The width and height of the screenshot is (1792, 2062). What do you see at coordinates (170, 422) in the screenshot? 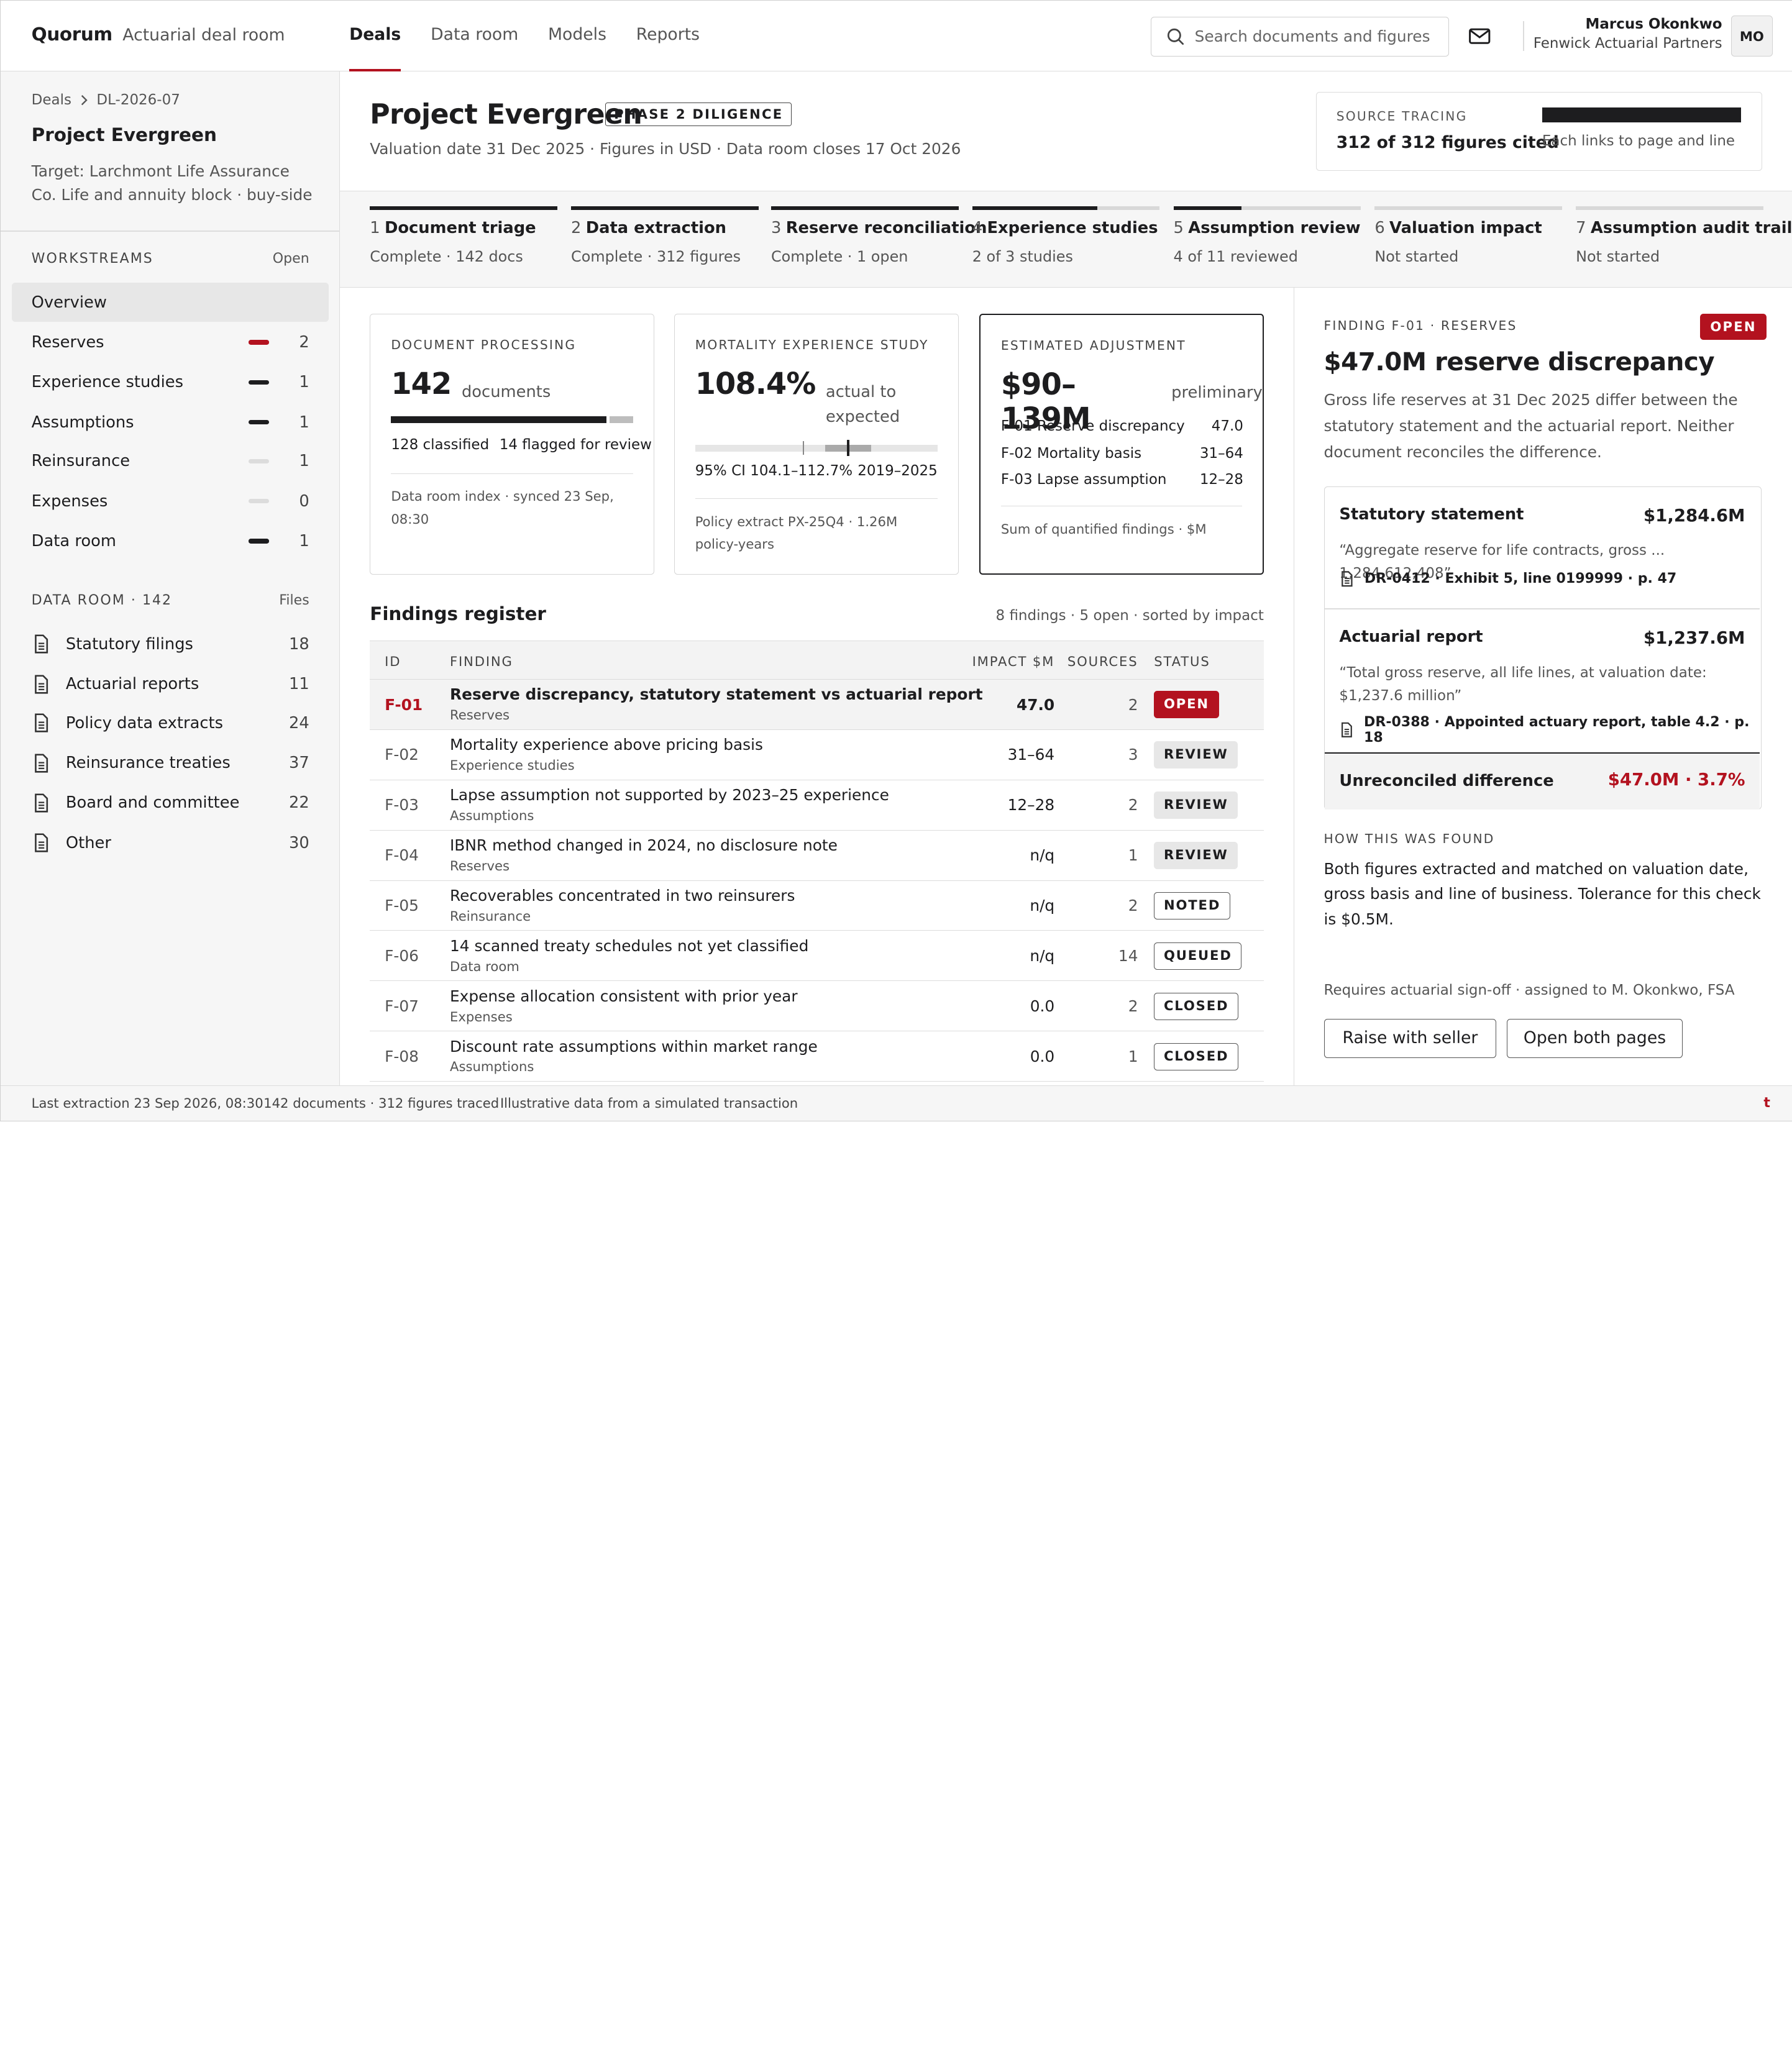
I see `sidebar-item-assumptions: Assumptions 1` at bounding box center [170, 422].